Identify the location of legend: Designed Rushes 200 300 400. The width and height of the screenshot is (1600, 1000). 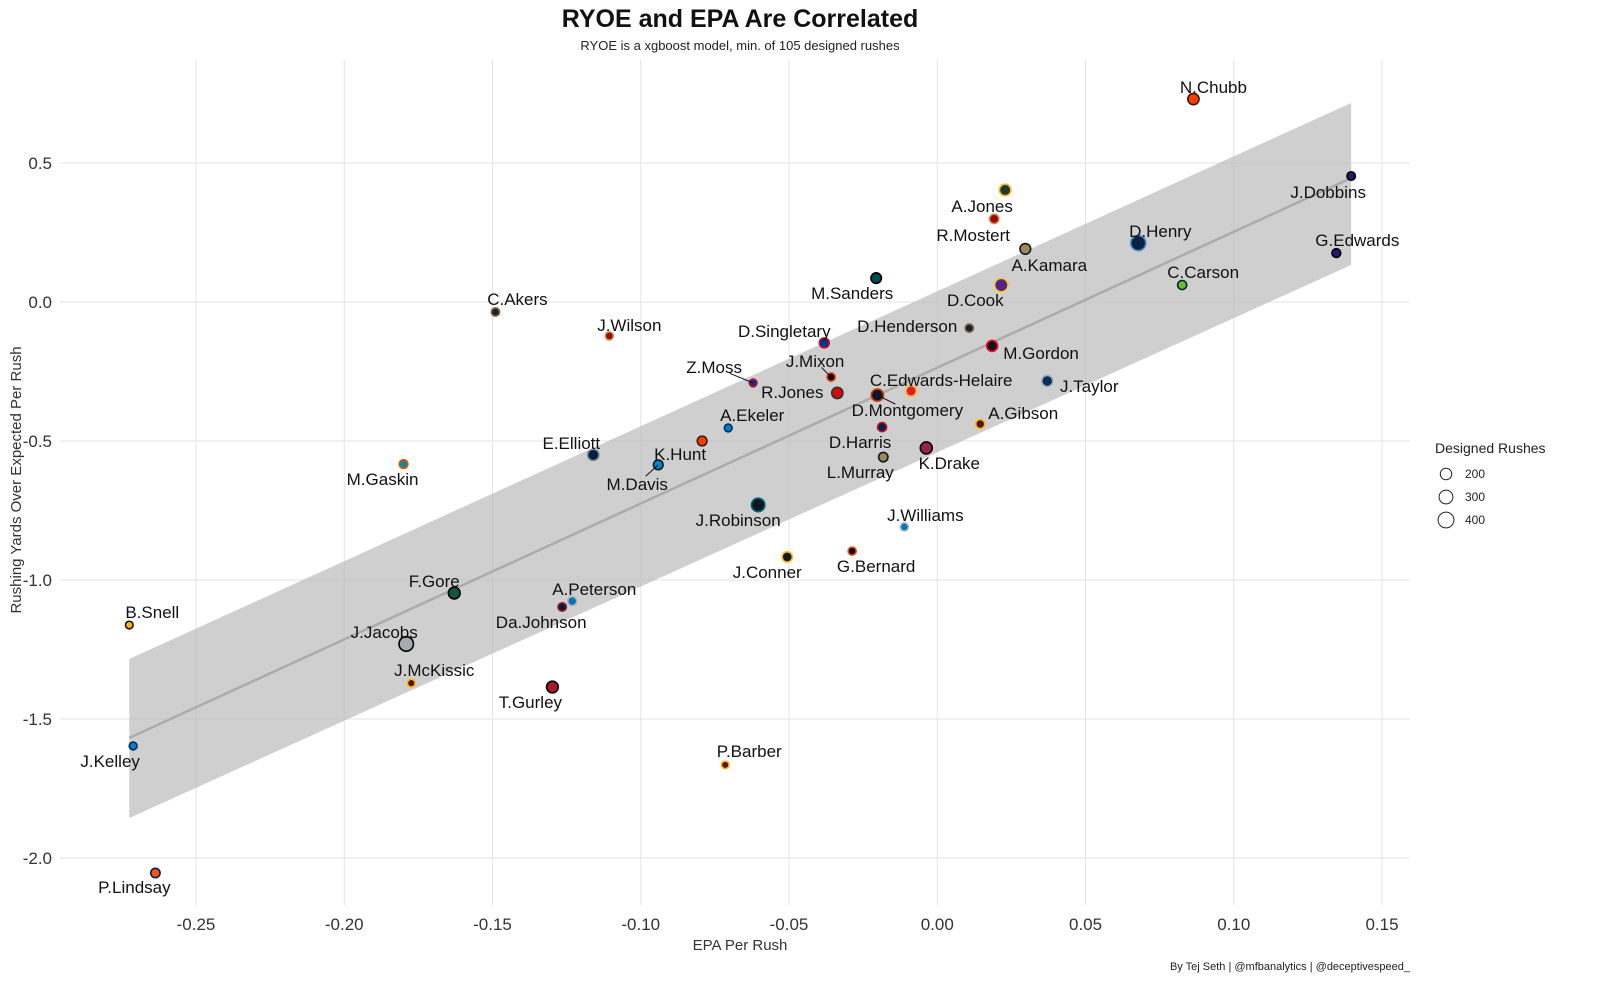
(1490, 484).